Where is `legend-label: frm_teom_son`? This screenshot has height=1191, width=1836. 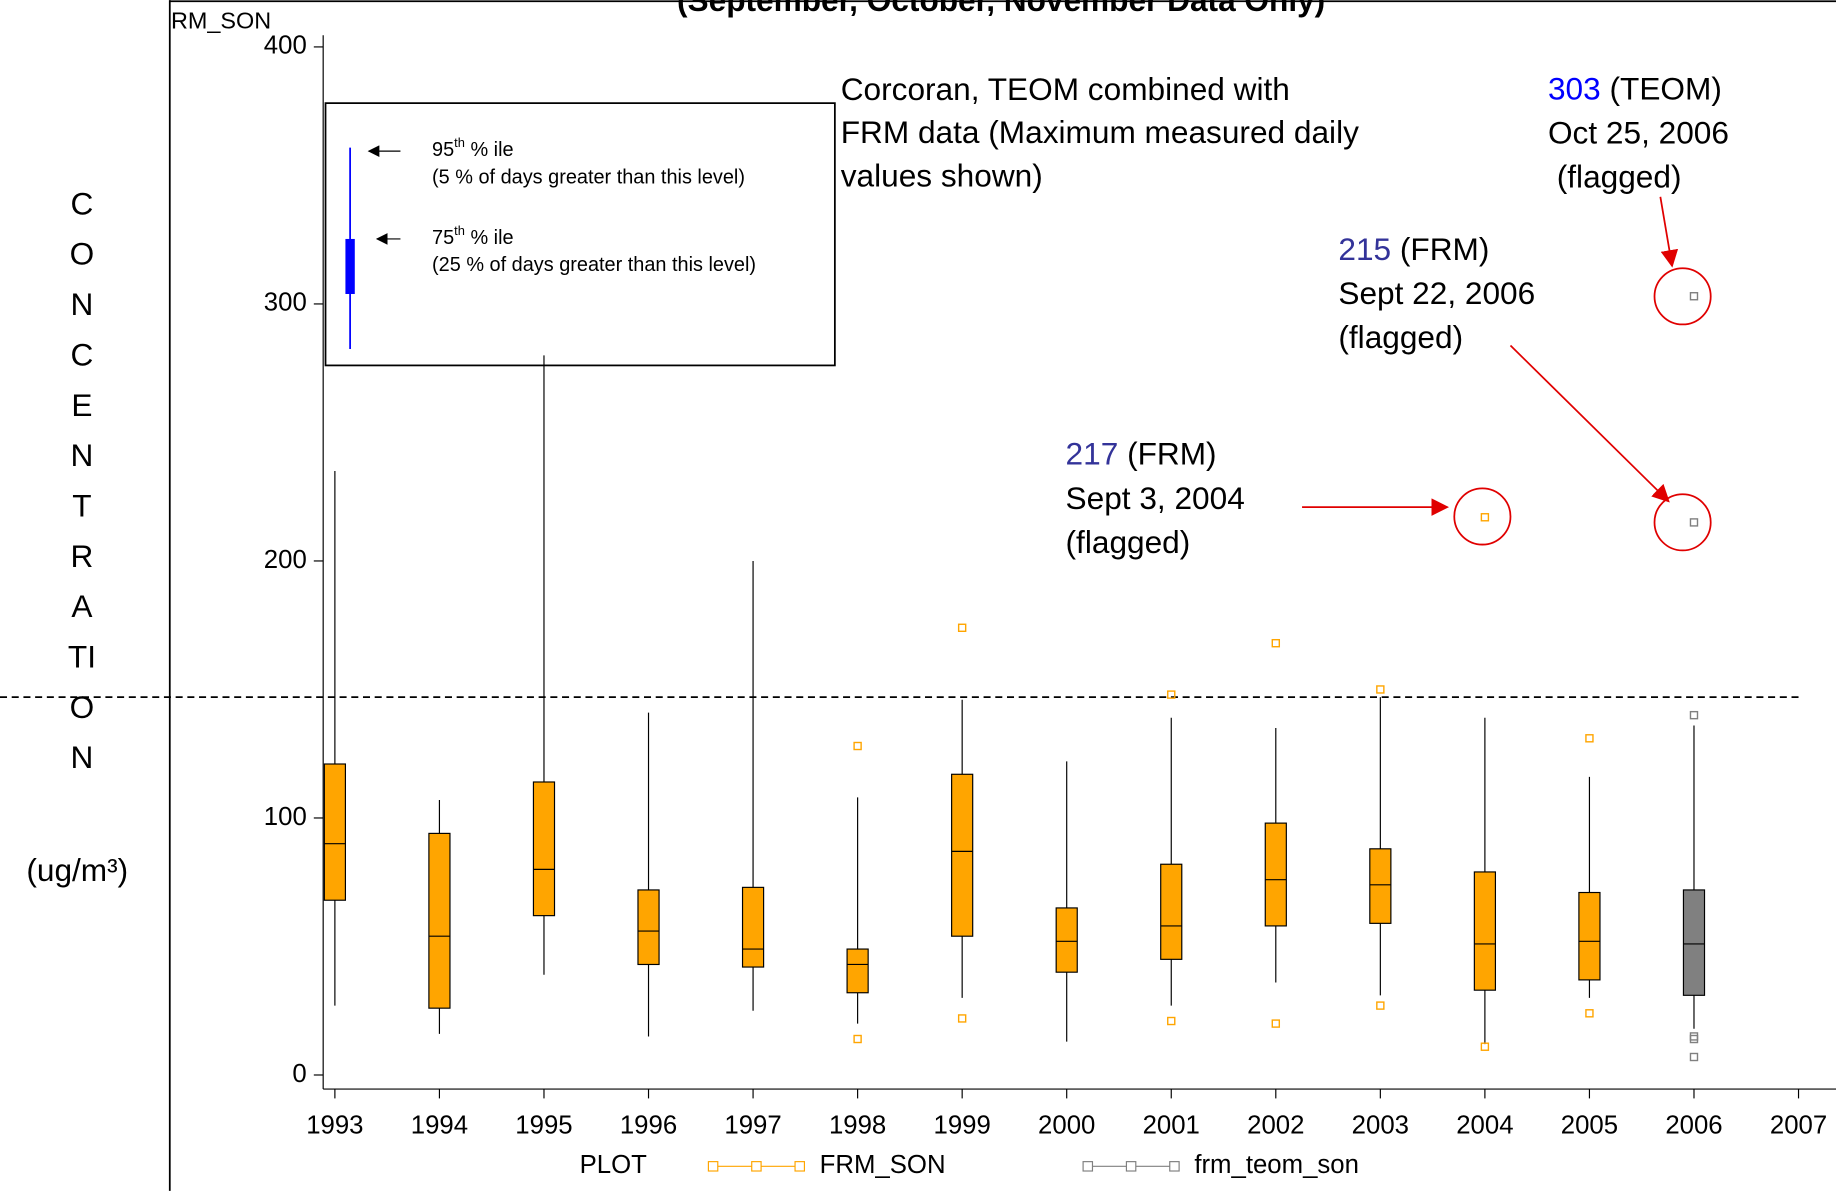 legend-label: frm_teom_son is located at coordinates (1276, 1165).